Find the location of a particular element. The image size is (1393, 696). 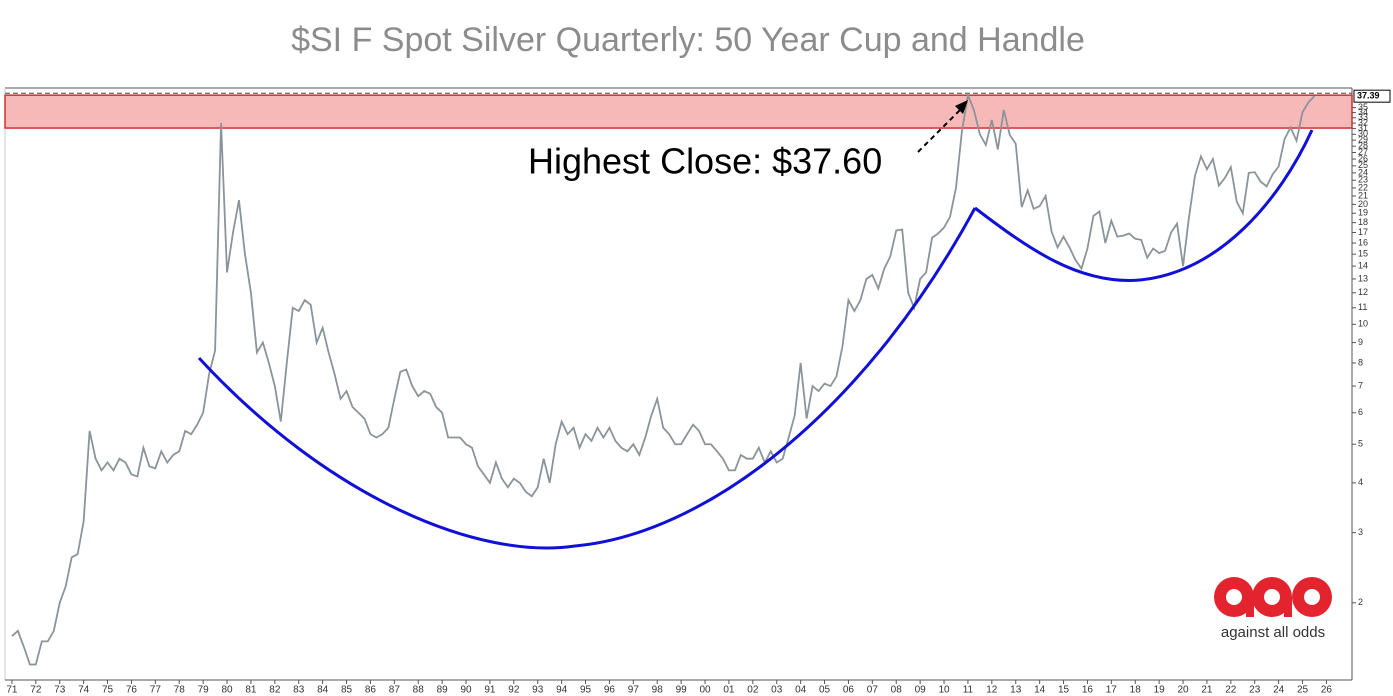

x-tick-label: 12 is located at coordinates (992, 690).